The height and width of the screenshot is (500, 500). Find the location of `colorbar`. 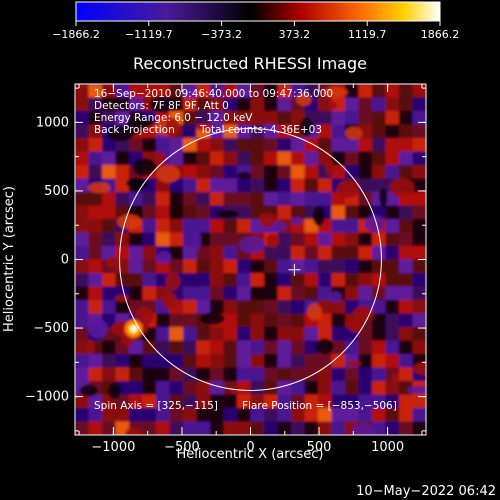

colorbar is located at coordinates (258, 11).